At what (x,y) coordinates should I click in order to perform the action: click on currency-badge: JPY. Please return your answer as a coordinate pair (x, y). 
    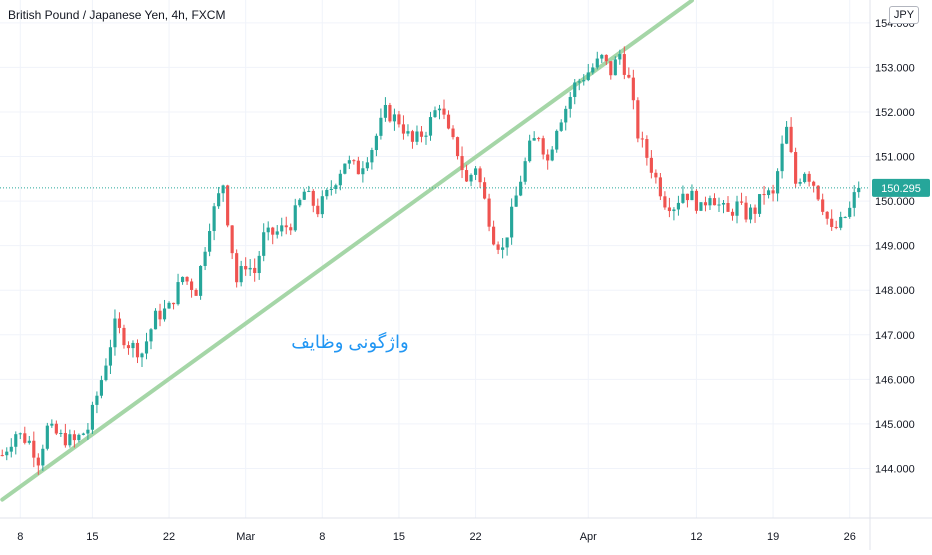
    Looking at the image, I should click on (904, 15).